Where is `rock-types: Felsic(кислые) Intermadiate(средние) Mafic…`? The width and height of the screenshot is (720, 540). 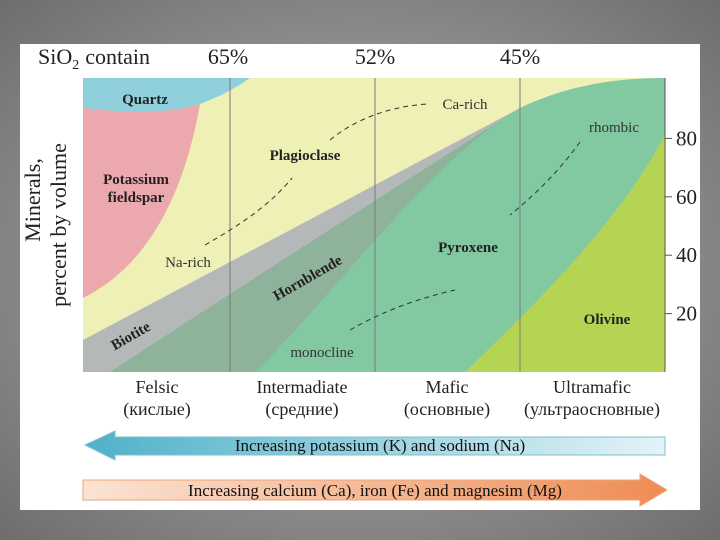
rock-types: Felsic(кислые) Intermadiate(средние) Mafic… is located at coordinates (391, 398).